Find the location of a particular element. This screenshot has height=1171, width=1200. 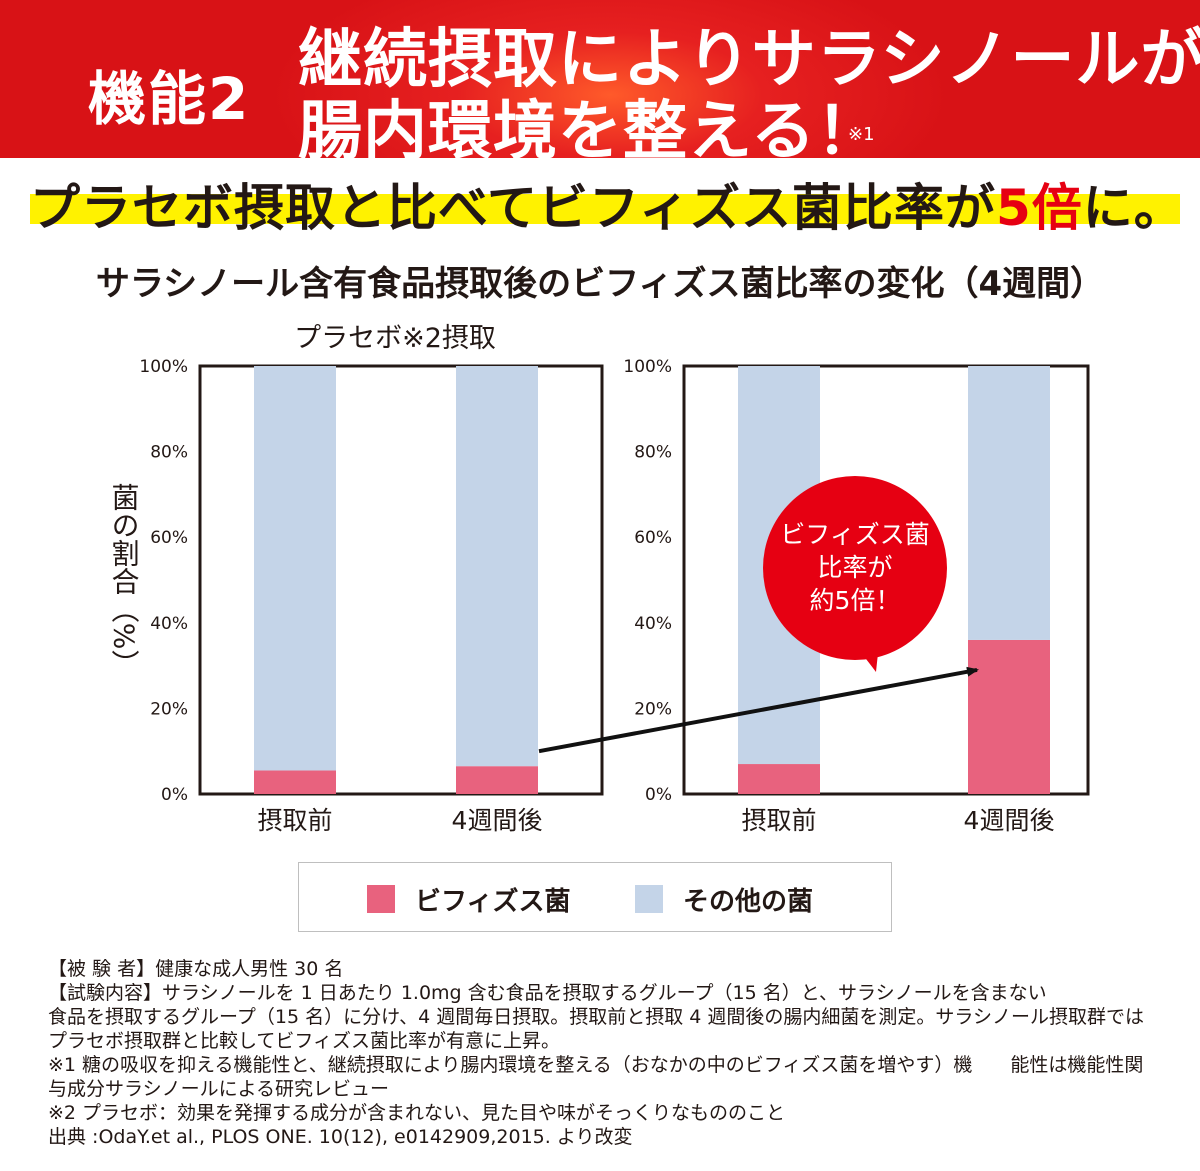

subtitle: プラセボ摂取と比べてビフィズス菌比率が5倍に。 is located at coordinates (607, 204).